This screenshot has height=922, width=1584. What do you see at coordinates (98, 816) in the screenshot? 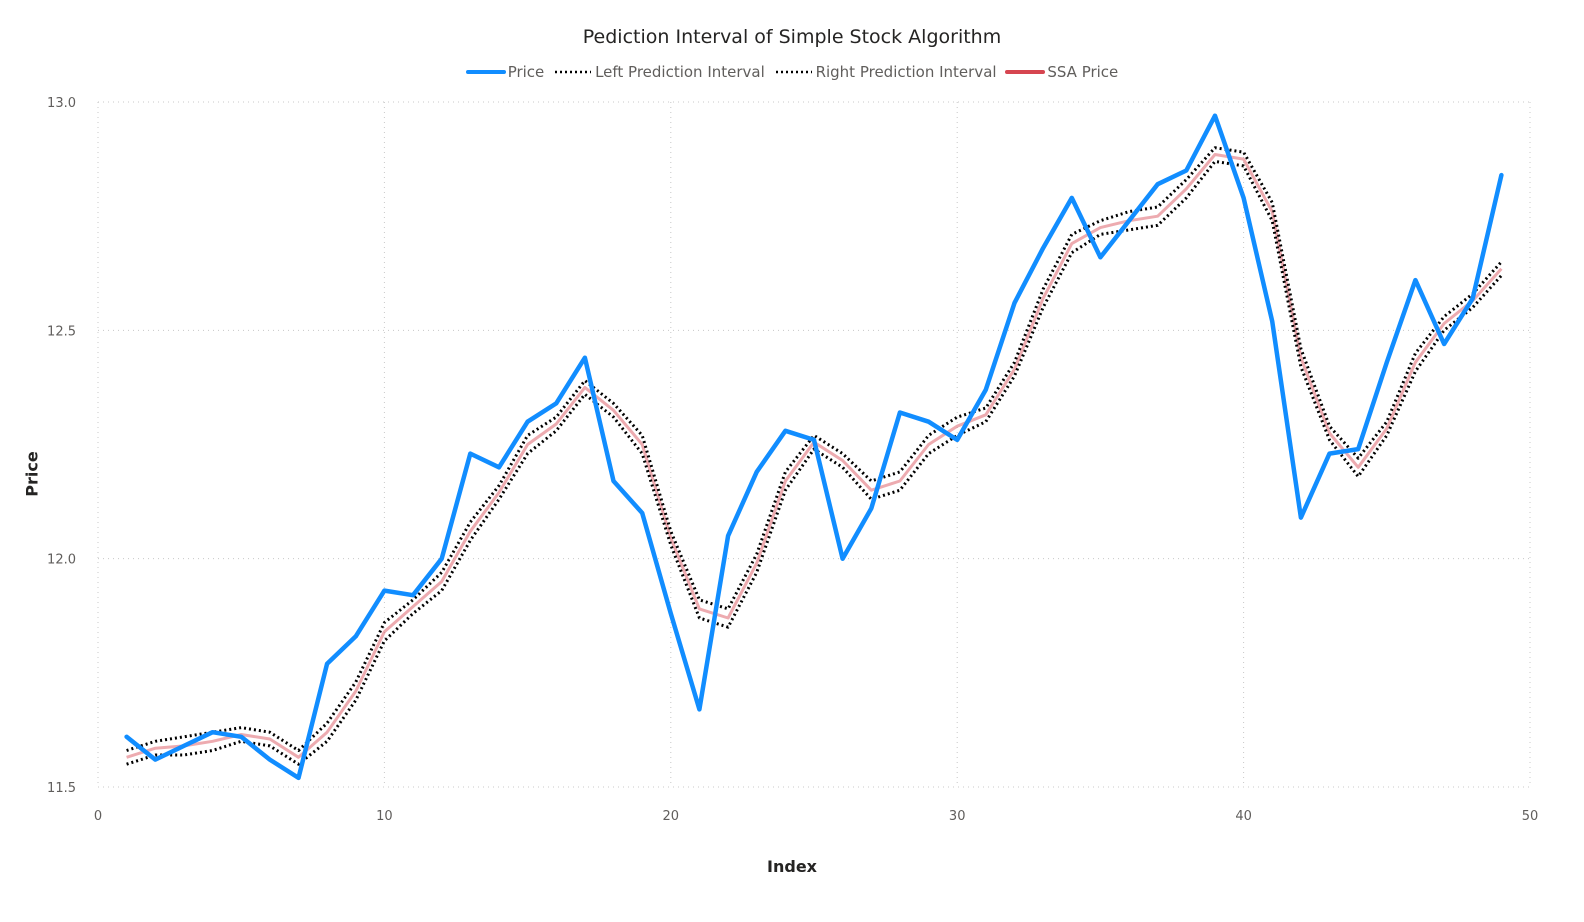
I see `x-tick-label: 0` at bounding box center [98, 816].